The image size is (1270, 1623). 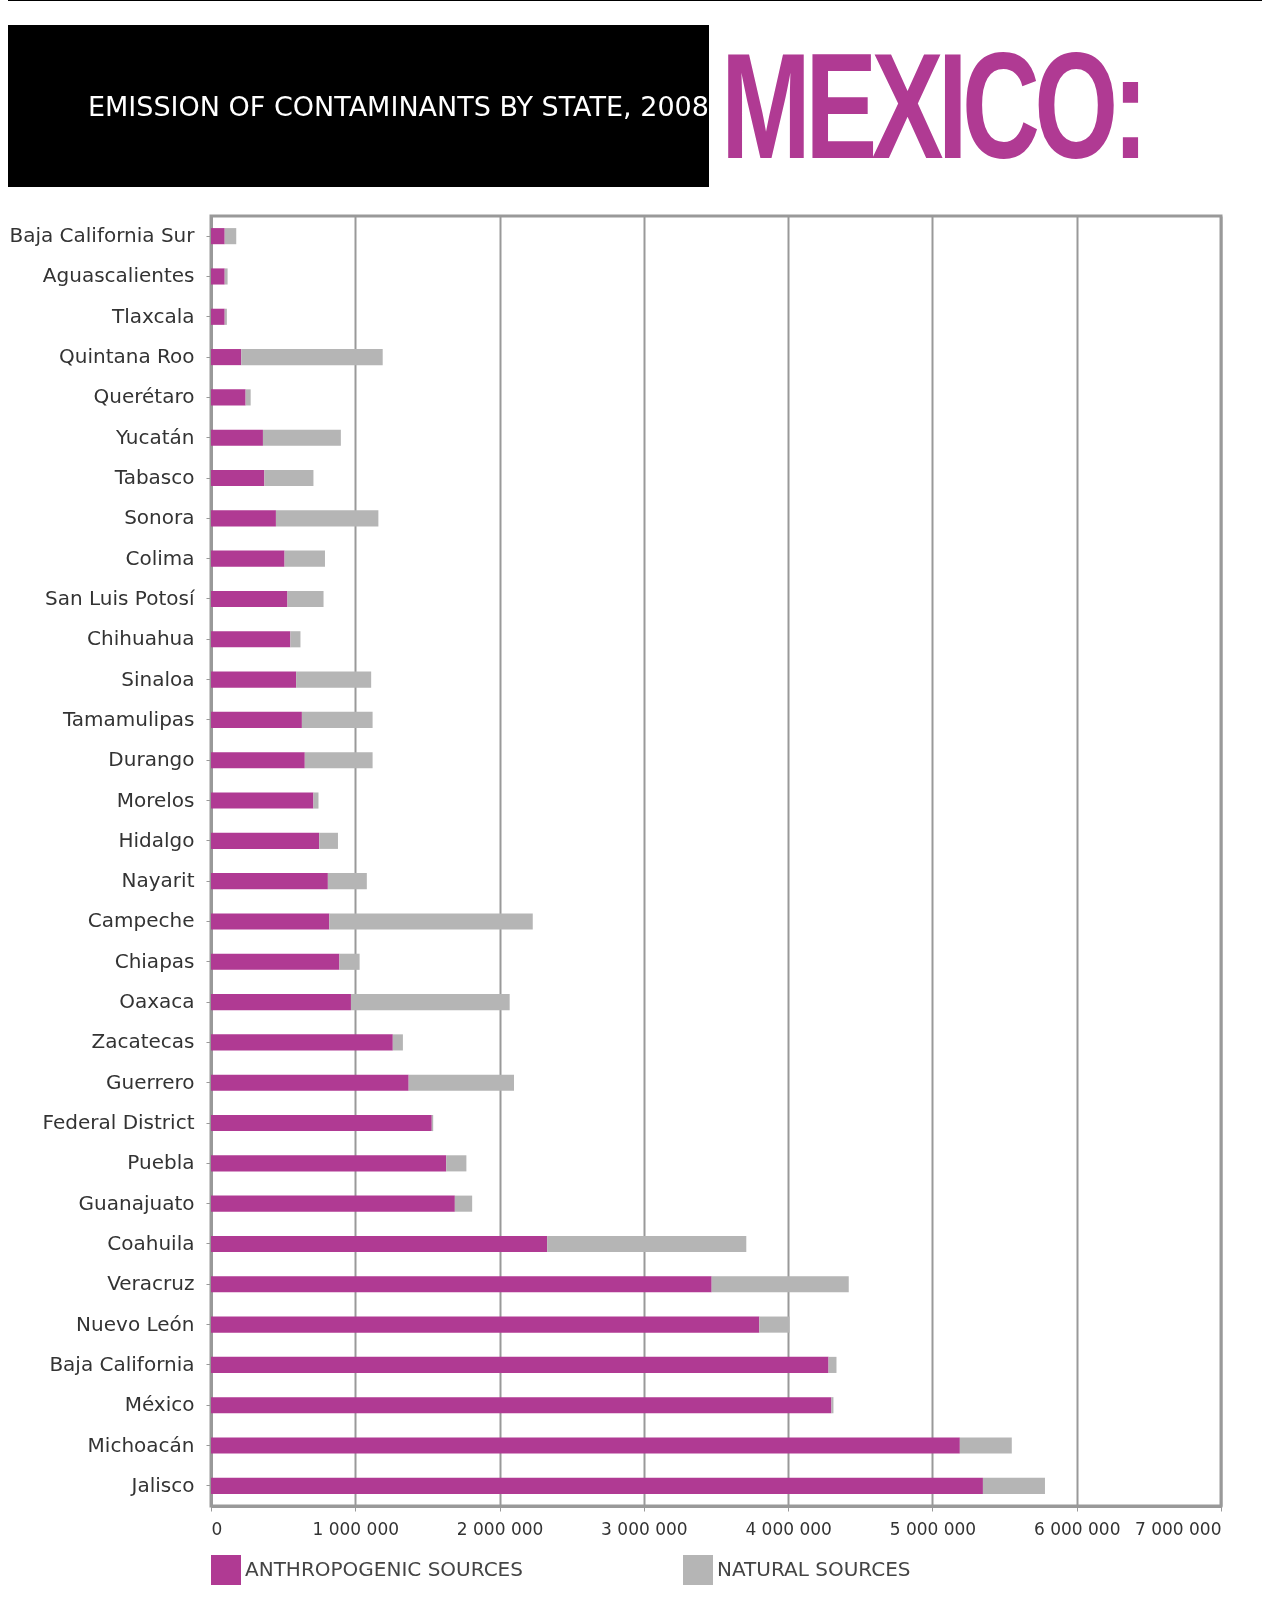 What do you see at coordinates (143, 1041) in the screenshot?
I see `y-tick-label: Zacatecas` at bounding box center [143, 1041].